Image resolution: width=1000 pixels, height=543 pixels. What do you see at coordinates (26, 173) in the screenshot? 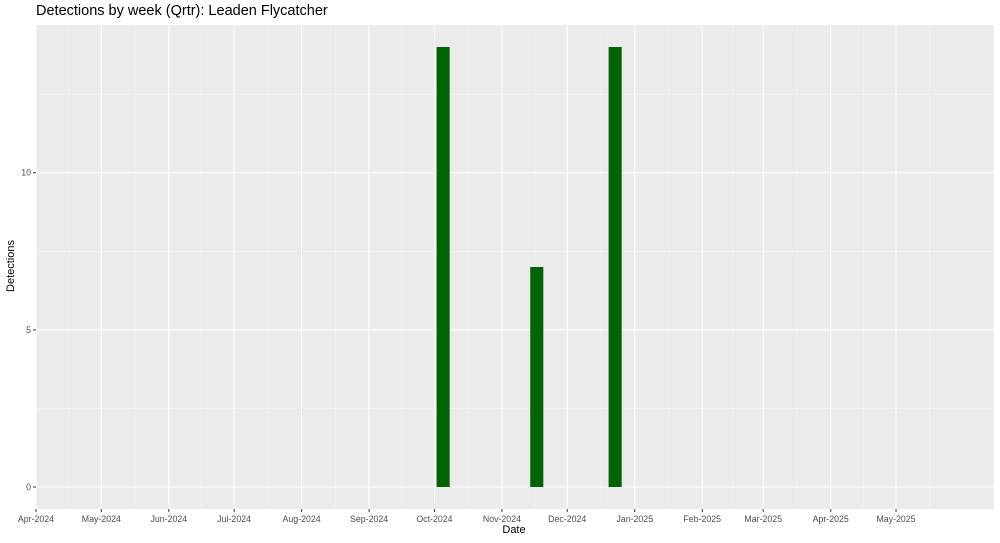
I see `y-tick-label: 10` at bounding box center [26, 173].